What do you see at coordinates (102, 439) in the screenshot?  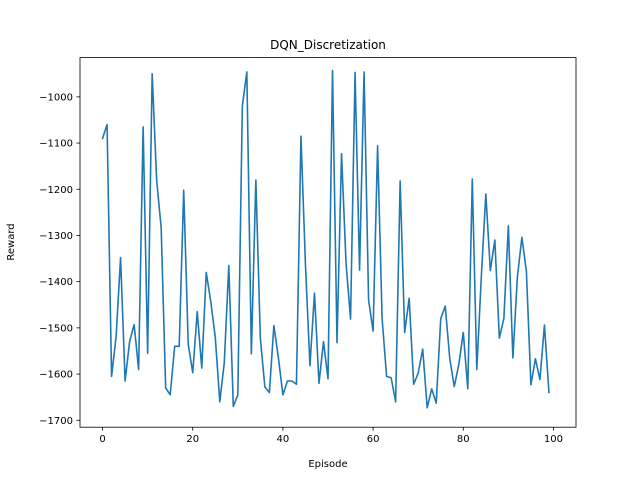 I see `x-tick-label: 0` at bounding box center [102, 439].